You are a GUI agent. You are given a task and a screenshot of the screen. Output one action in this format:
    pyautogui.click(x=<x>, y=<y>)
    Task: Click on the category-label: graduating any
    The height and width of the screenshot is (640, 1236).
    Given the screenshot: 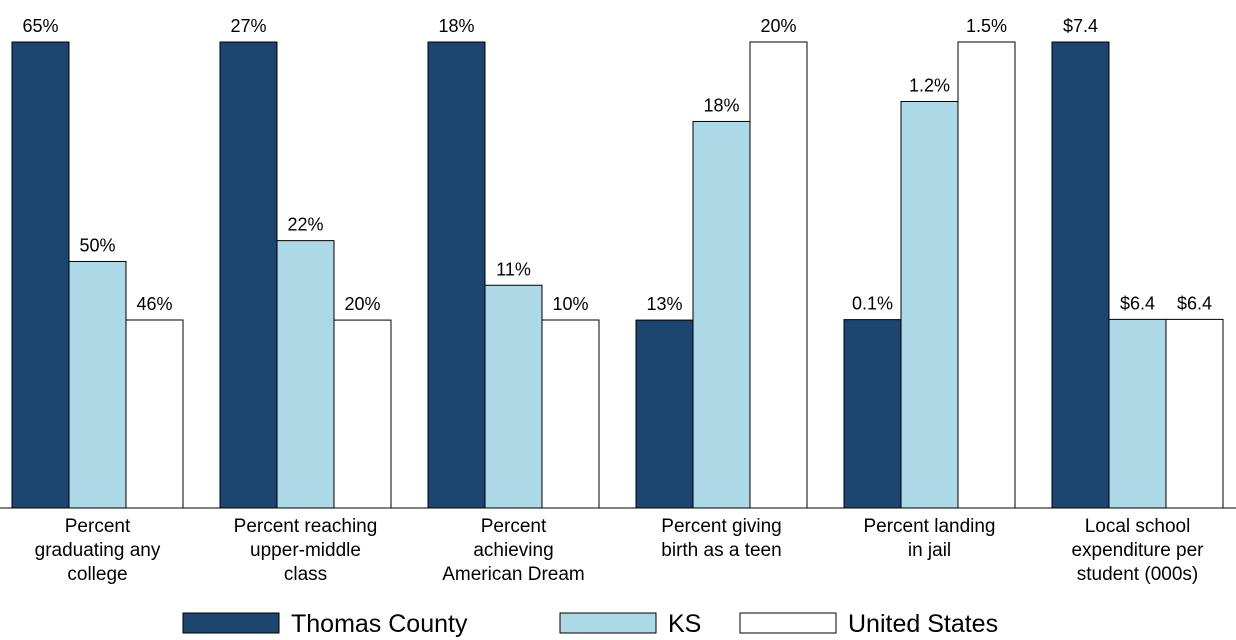 What is the action you would take?
    pyautogui.click(x=98, y=550)
    